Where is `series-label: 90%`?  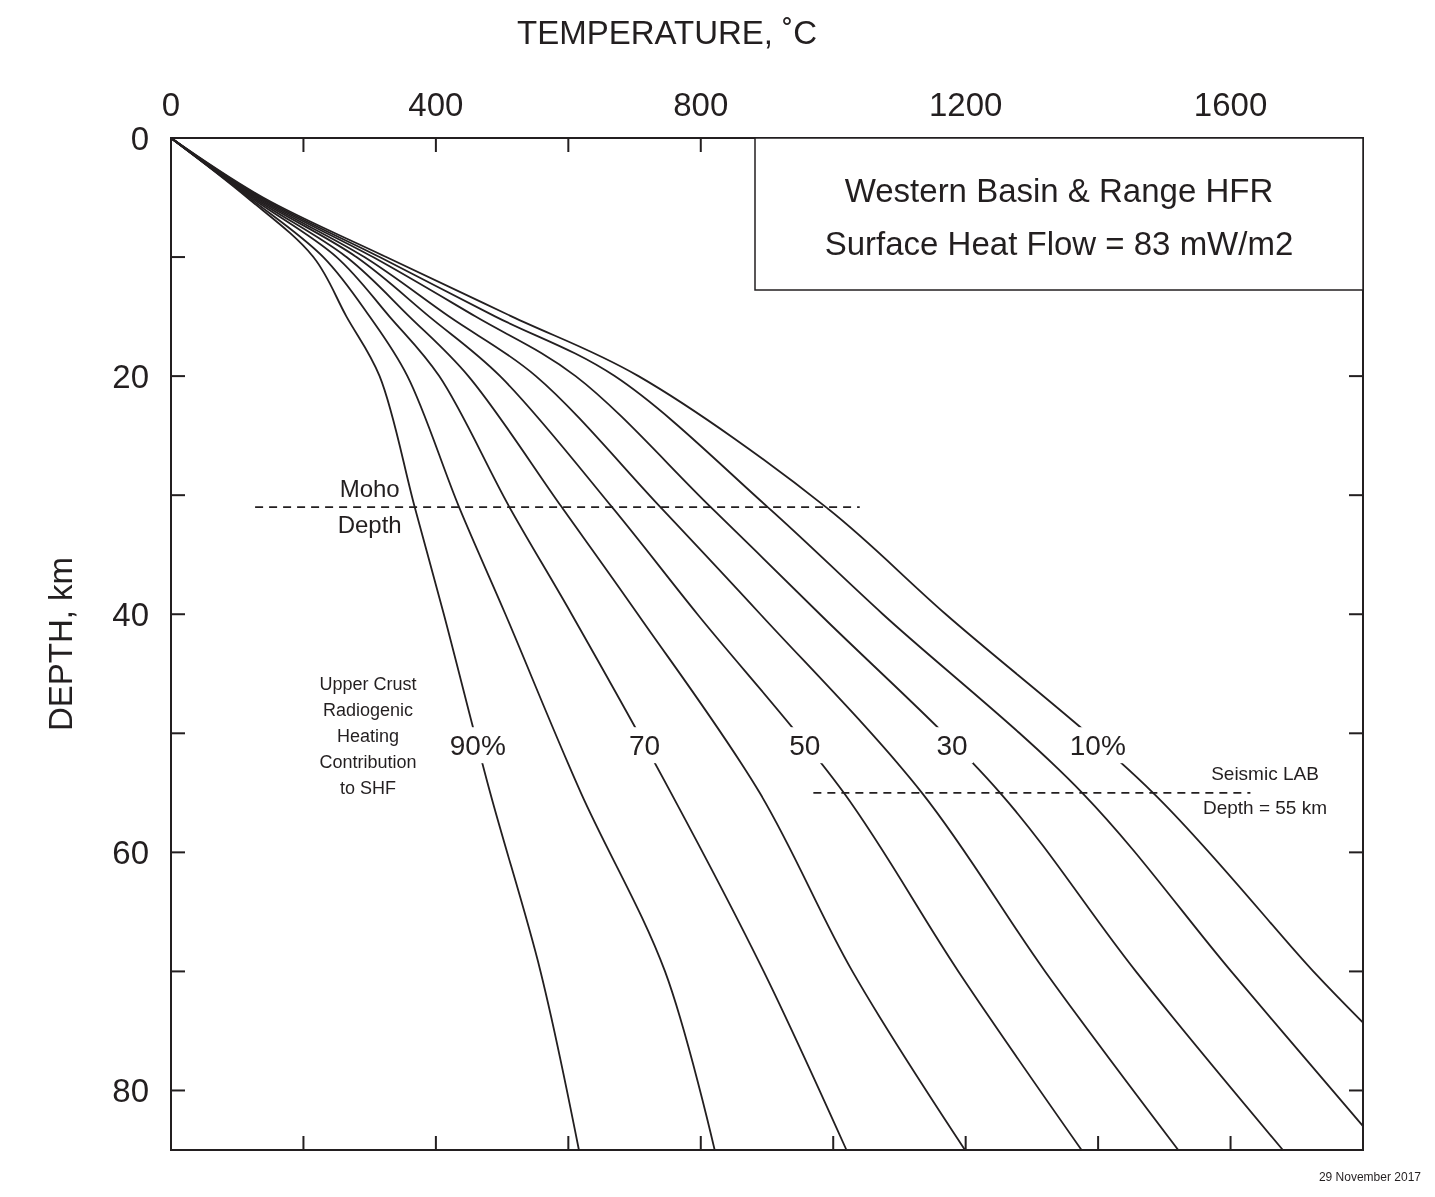 series-label: 90% is located at coordinates (477, 745).